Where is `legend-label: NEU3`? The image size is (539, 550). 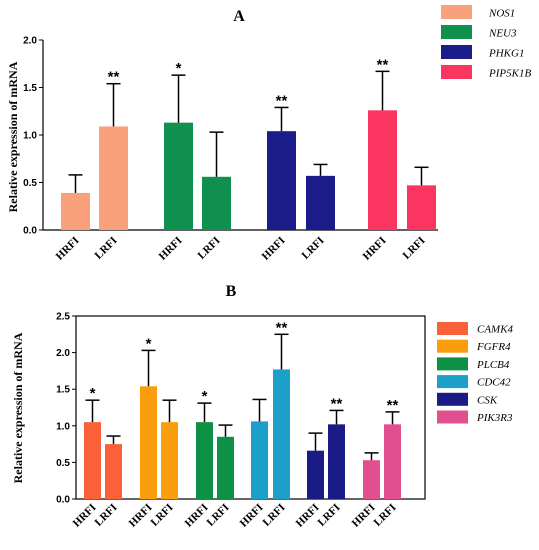 legend-label: NEU3 is located at coordinates (502, 34).